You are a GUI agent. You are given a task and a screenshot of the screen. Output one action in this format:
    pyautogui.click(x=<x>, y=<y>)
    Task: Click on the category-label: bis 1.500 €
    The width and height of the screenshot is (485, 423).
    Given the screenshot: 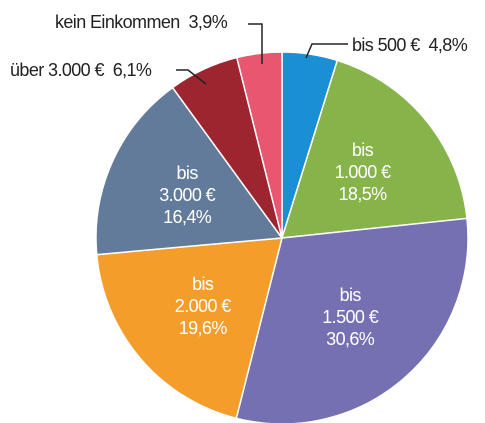 What is the action you would take?
    pyautogui.click(x=350, y=305)
    